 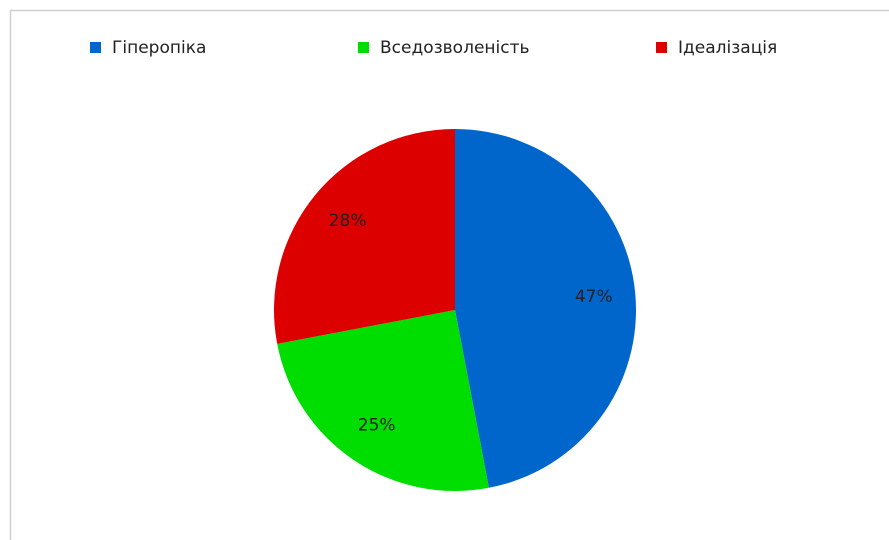 I want to click on data-label: 28%, so click(x=348, y=221).